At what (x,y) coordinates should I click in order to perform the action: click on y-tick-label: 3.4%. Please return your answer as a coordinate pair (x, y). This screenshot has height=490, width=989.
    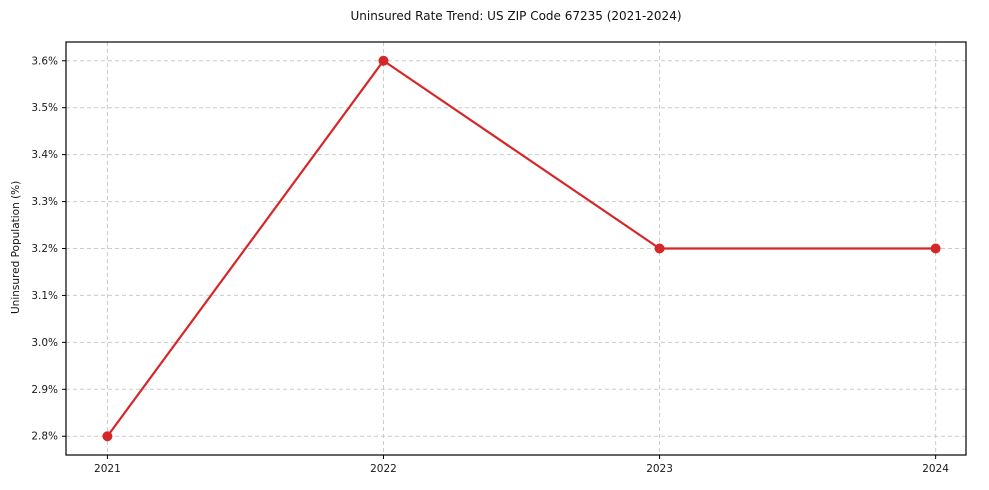
    Looking at the image, I should click on (44, 155).